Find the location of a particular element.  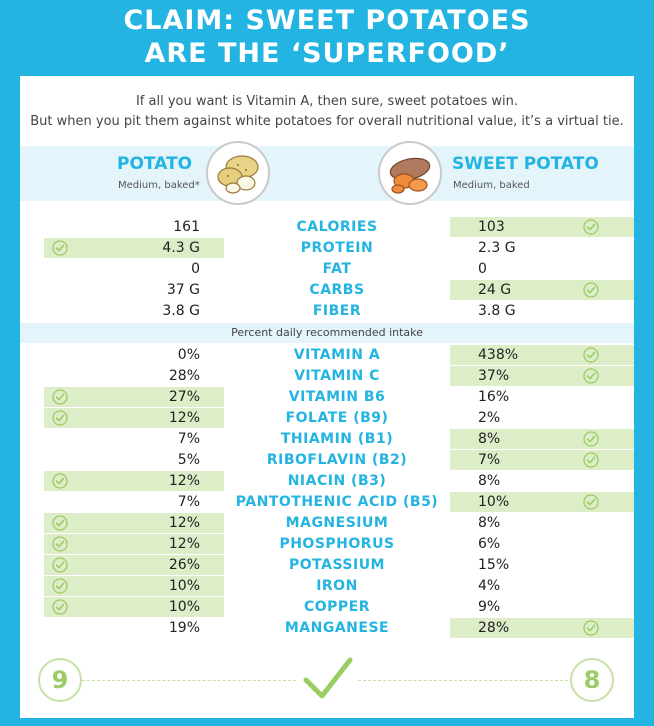

potato-score: 9 is located at coordinates (60, 680).